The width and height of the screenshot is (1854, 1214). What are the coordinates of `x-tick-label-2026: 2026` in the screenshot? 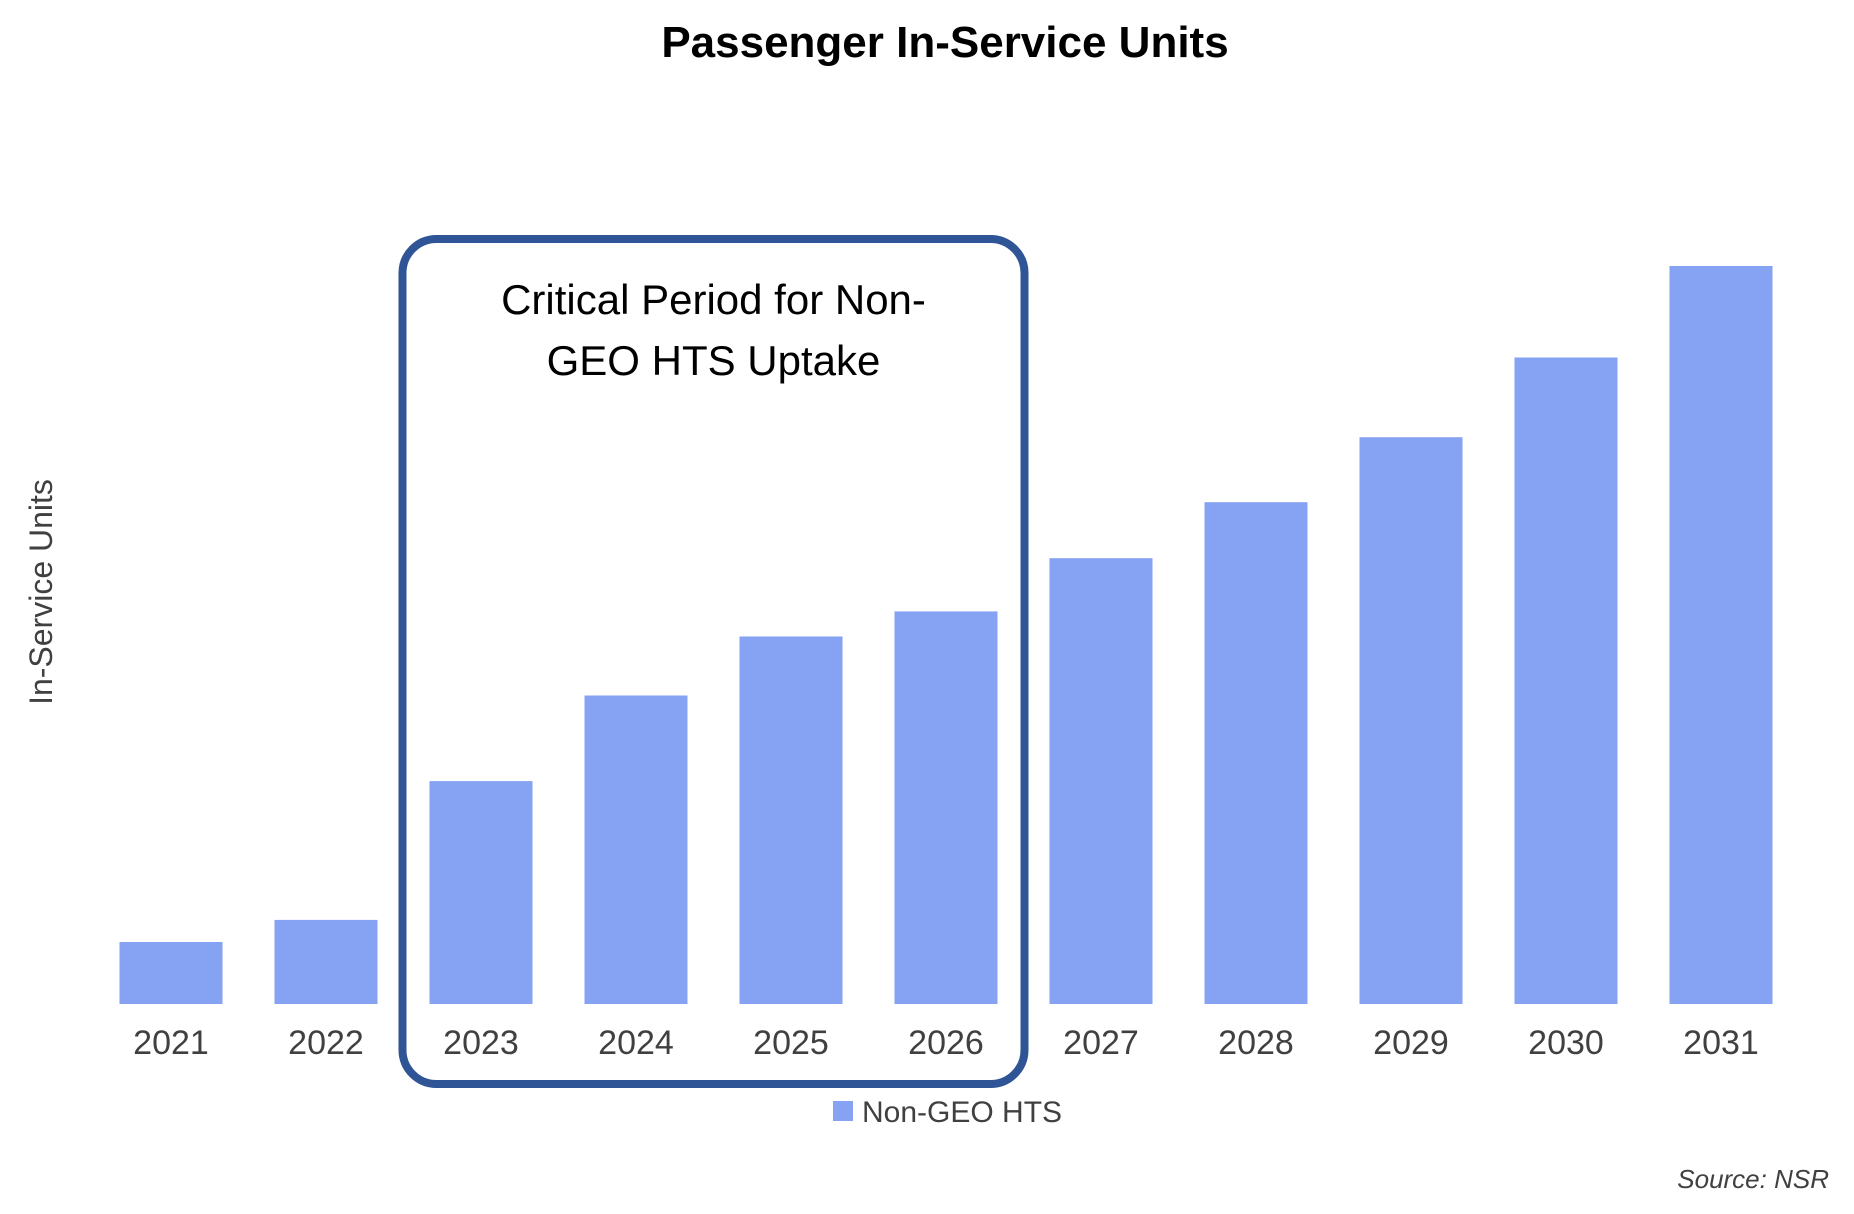 It's located at (946, 1043).